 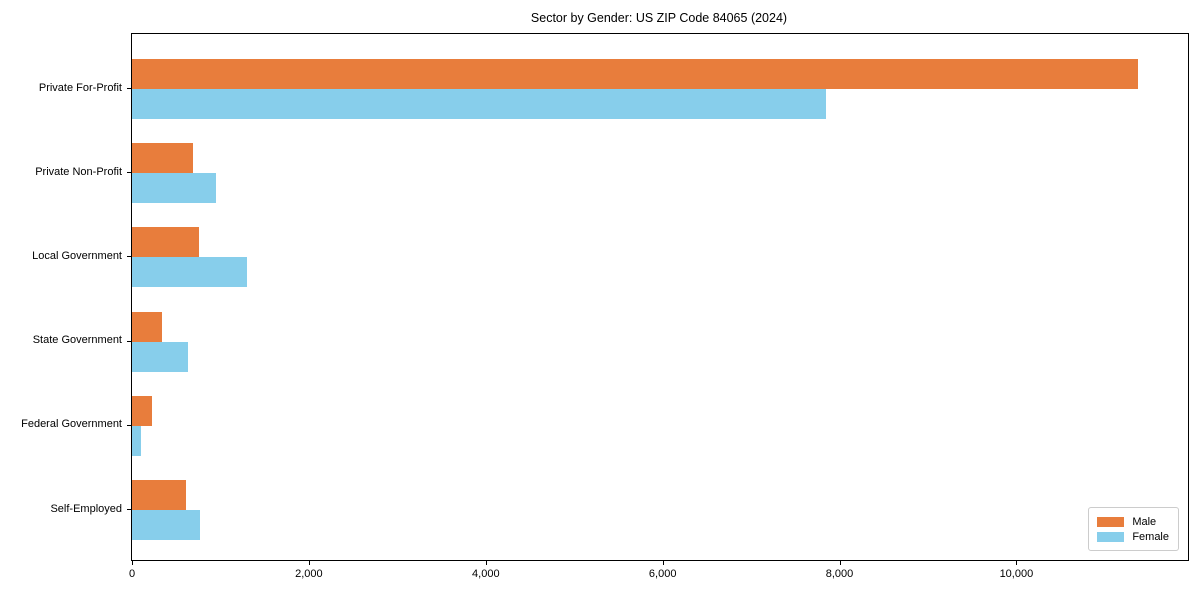 What do you see at coordinates (1150, 536) in the screenshot?
I see `legend-label-female: Female` at bounding box center [1150, 536].